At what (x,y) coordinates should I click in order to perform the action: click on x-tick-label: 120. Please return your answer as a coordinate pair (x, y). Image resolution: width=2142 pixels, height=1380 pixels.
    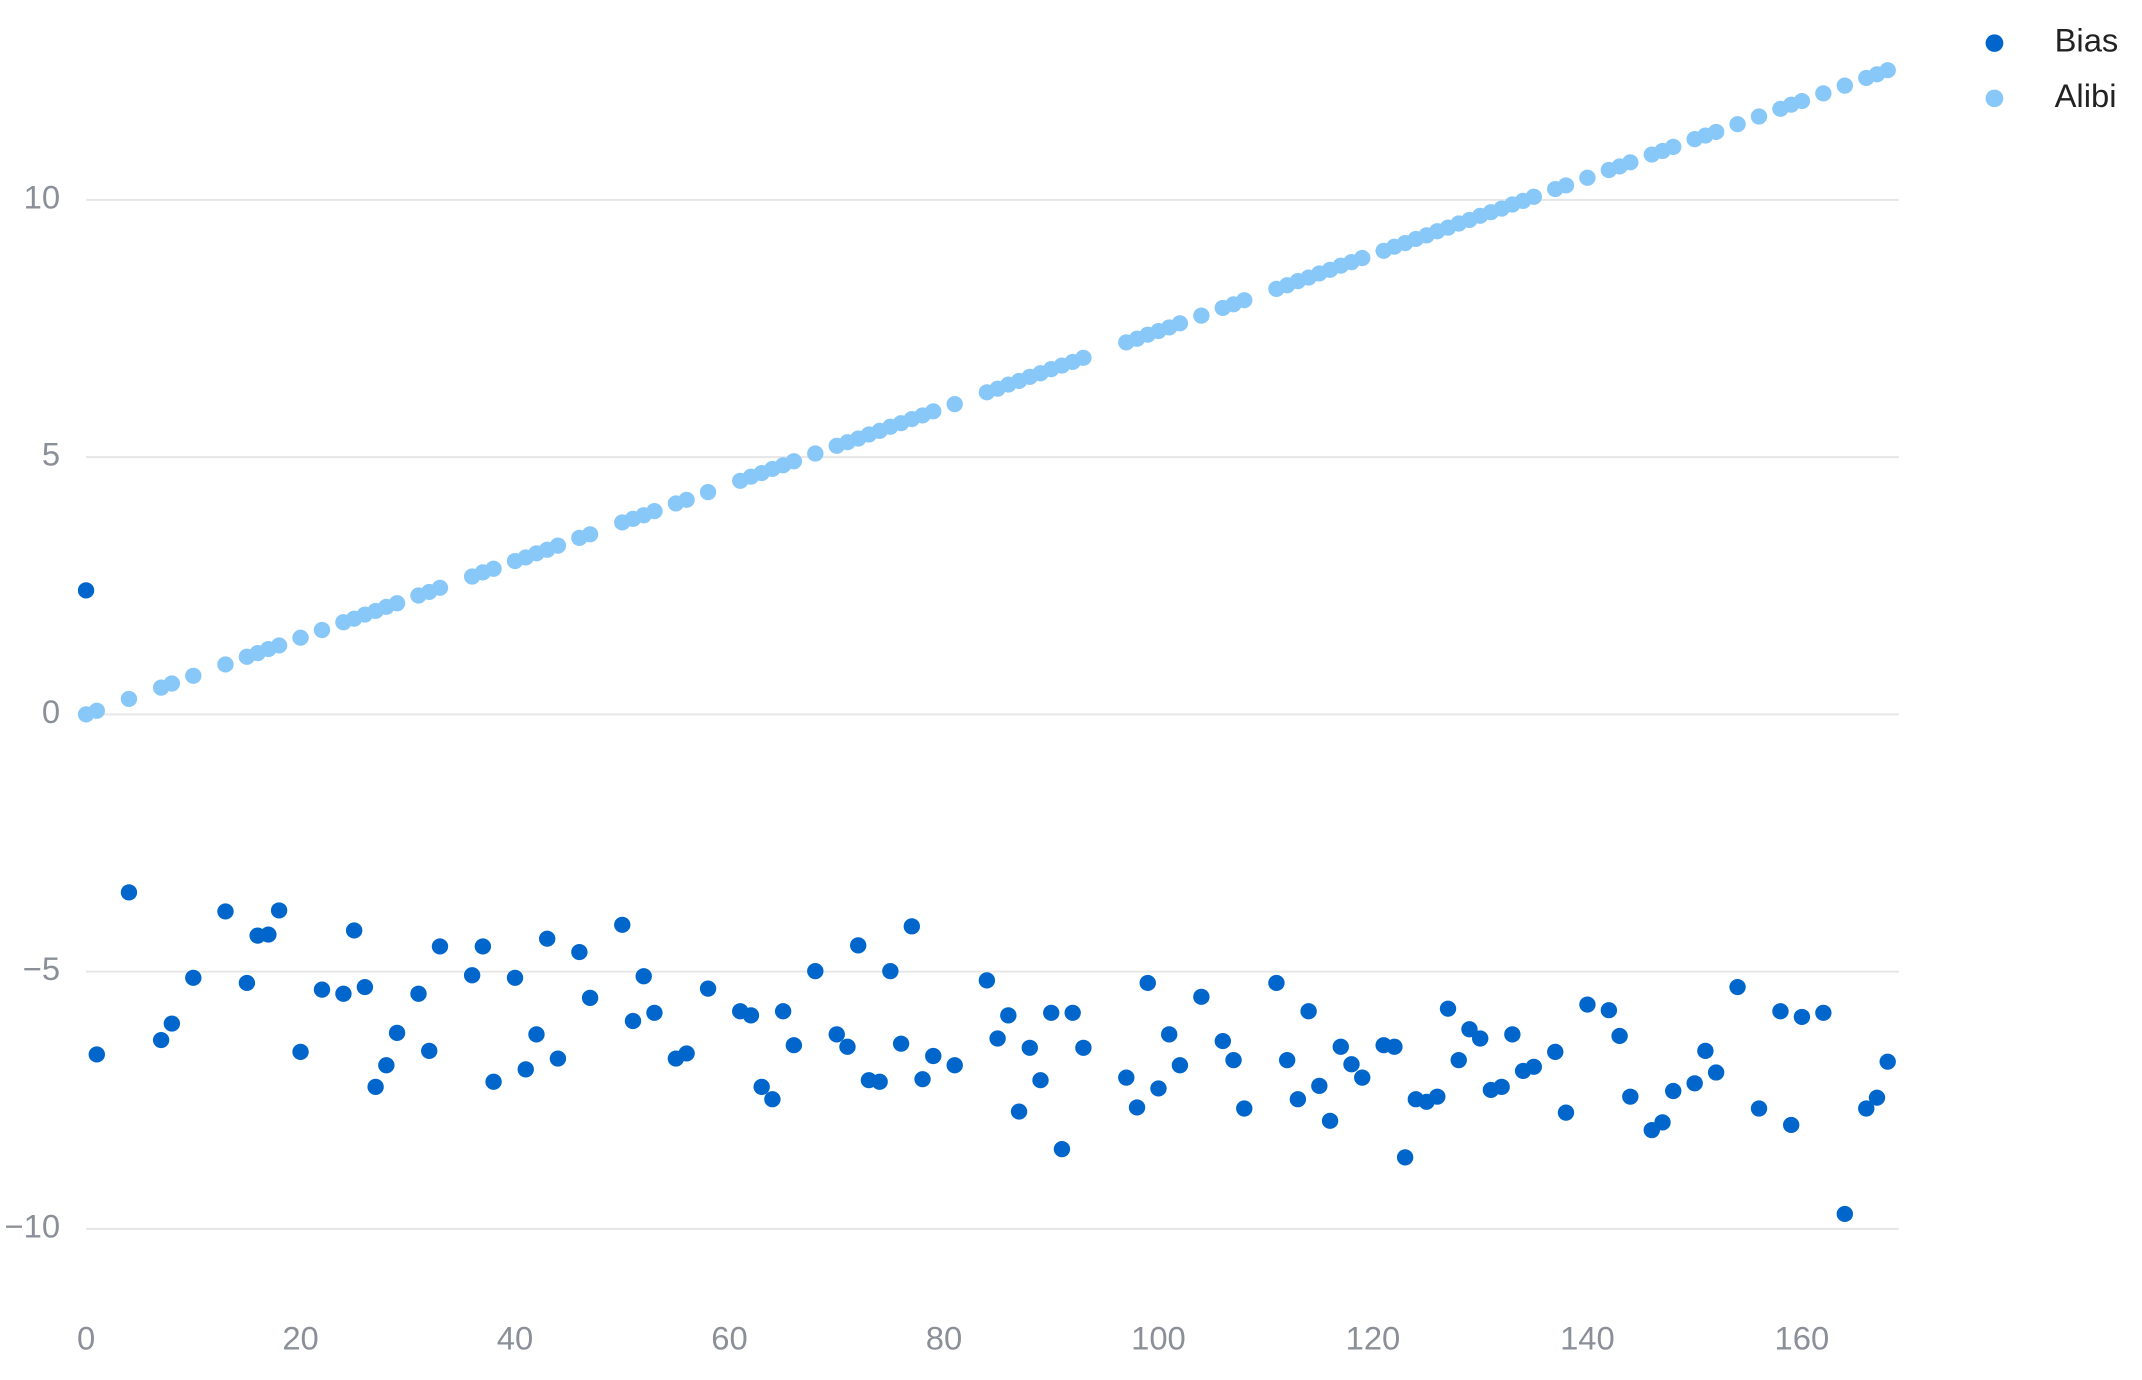
    Looking at the image, I should click on (1373, 1339).